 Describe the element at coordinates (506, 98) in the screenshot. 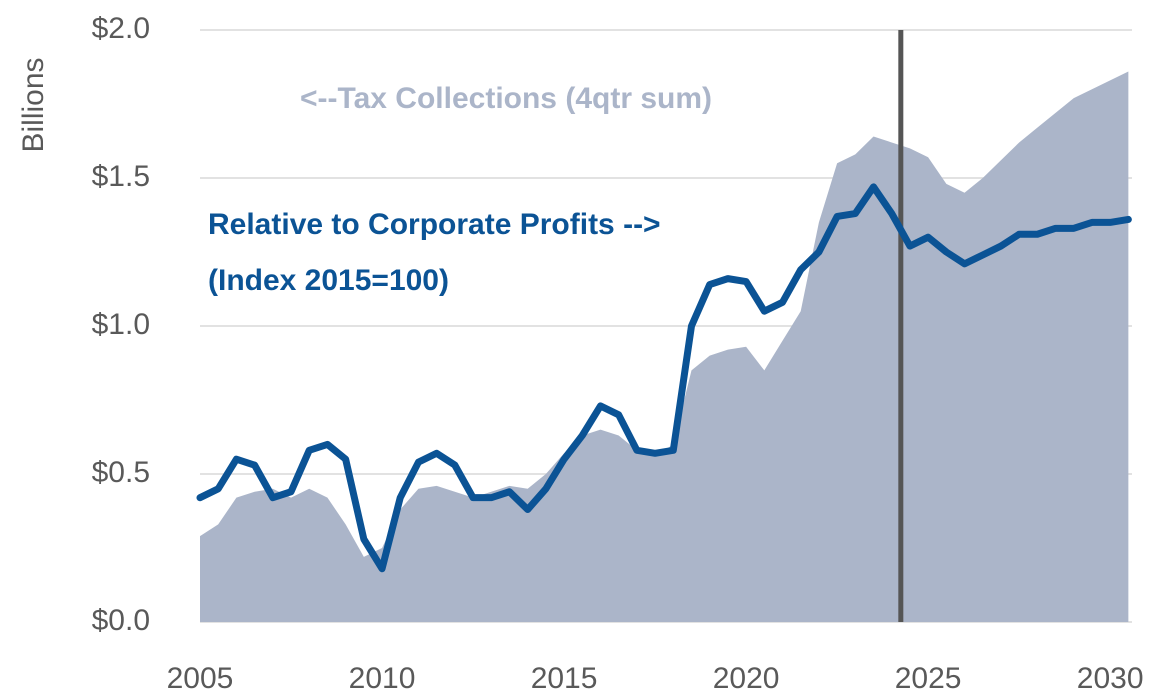

I see `series-annotation: <--Tax Collections (4qtr sum)` at that location.